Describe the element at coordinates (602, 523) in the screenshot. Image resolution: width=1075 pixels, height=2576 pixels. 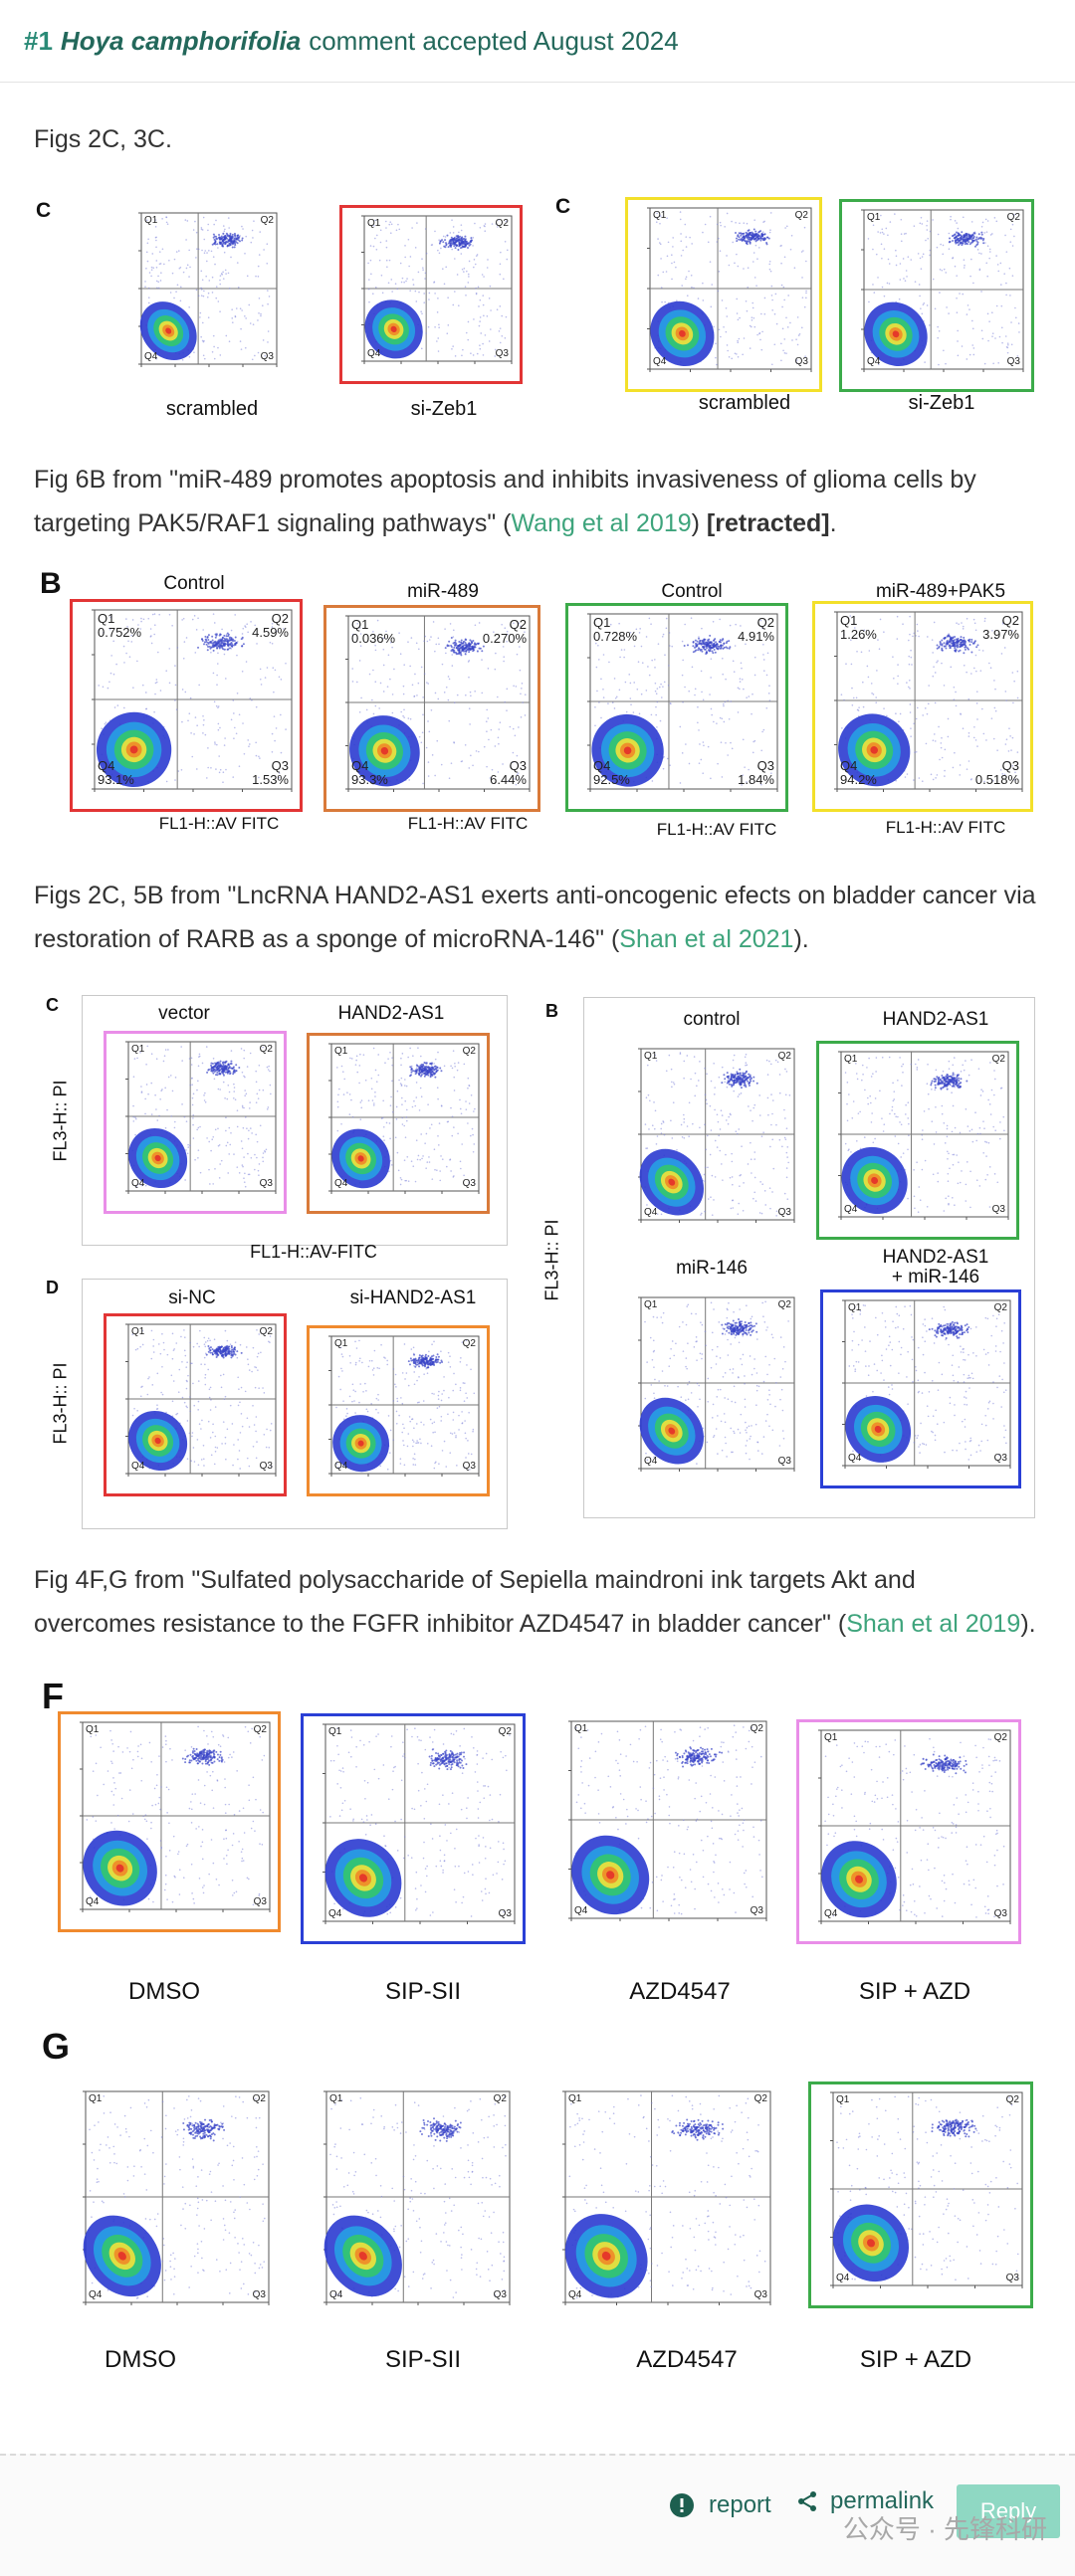
I see `citation-link: Wang et al 2019` at that location.